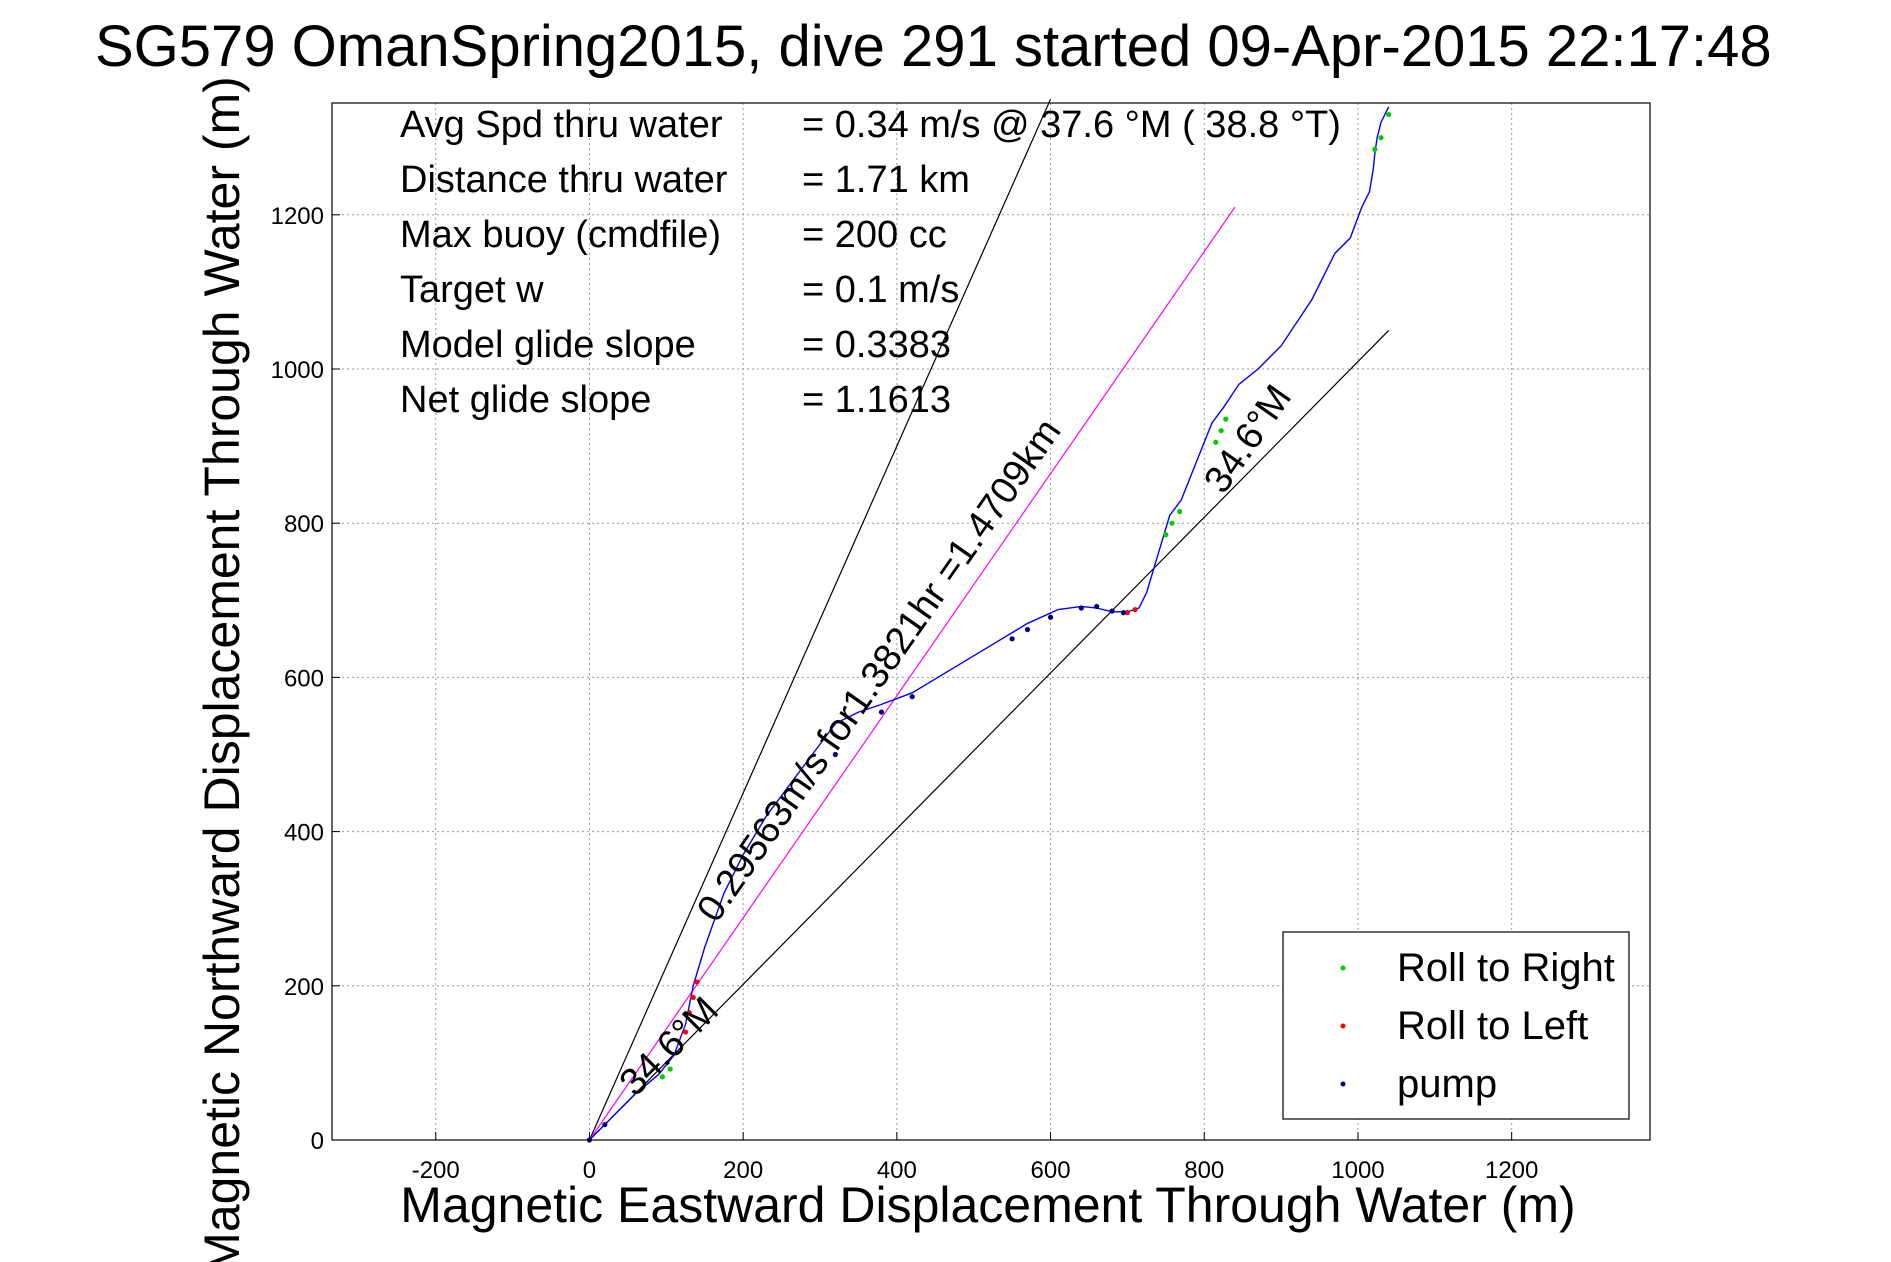 The width and height of the screenshot is (1891, 1262). Describe the element at coordinates (297, 216) in the screenshot. I see `y-tick-label: 1200` at that location.